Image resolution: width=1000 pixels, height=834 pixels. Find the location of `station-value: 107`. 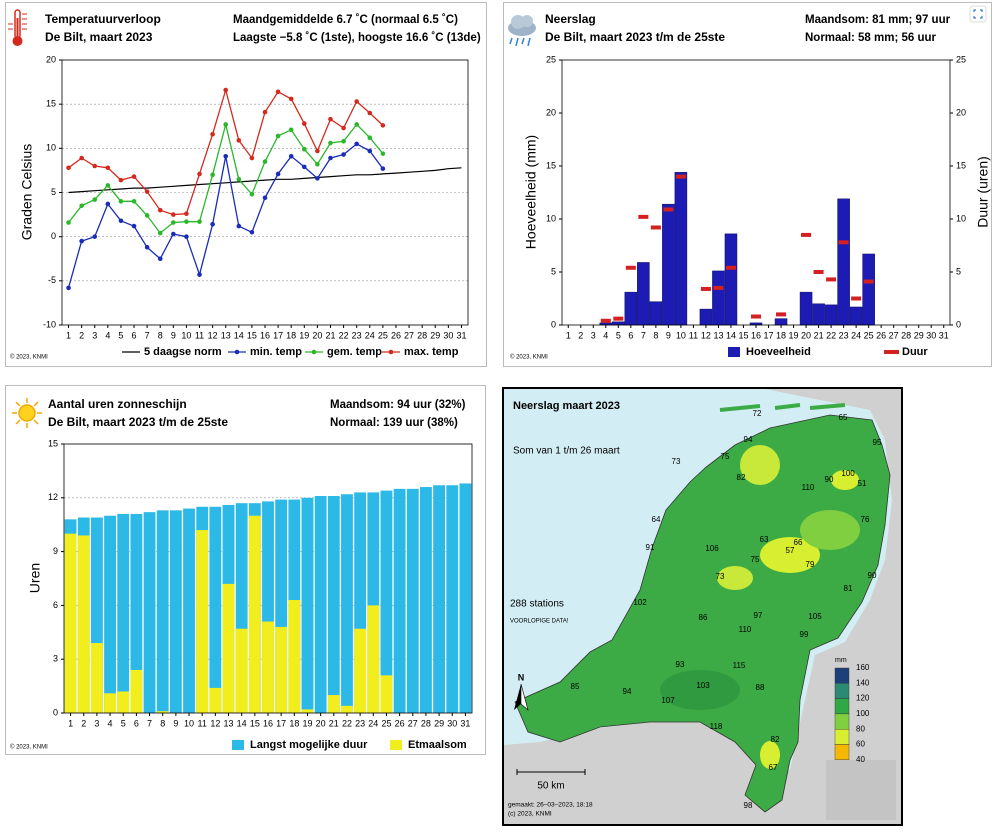

station-value: 107 is located at coordinates (668, 700).